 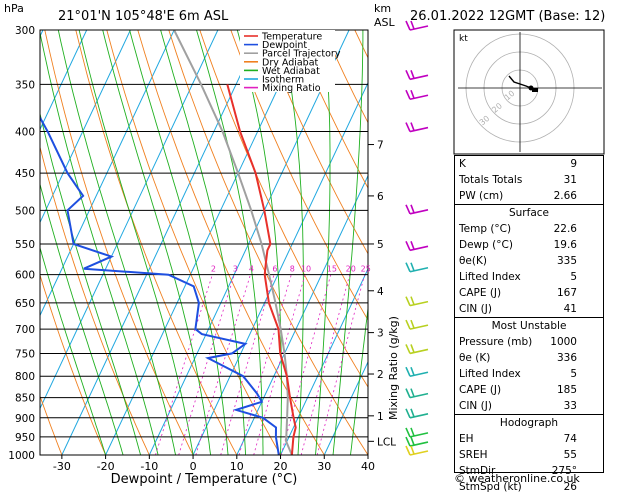 What do you see at coordinates (386, 442) in the screenshot?
I see `km-tick-label: LCL` at bounding box center [386, 442].